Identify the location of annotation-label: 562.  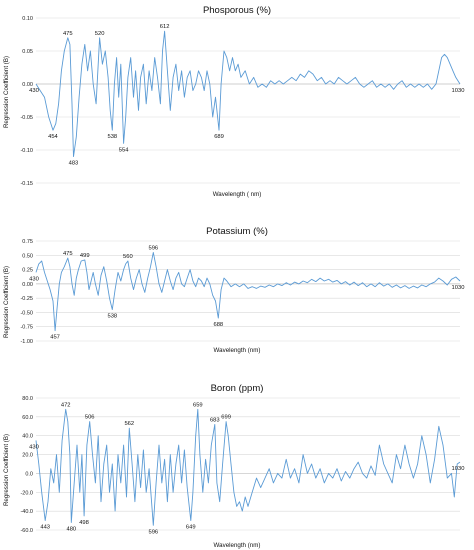
(129, 424).